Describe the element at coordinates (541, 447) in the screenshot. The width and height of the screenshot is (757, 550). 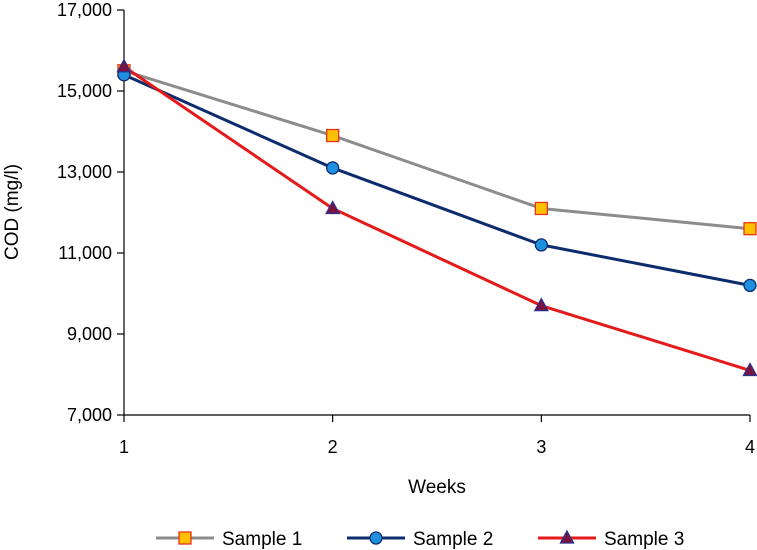
I see `x-tick-label: 3` at that location.